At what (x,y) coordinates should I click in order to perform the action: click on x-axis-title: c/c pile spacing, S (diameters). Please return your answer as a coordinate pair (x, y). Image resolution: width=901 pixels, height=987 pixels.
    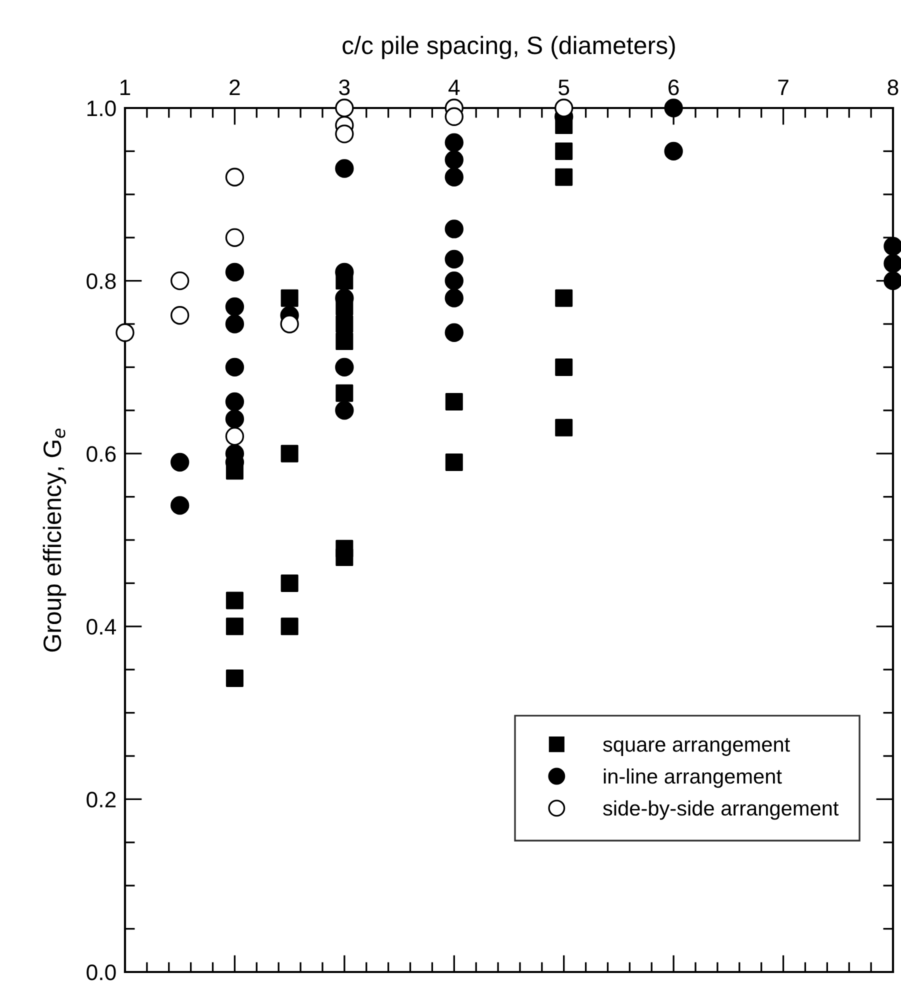
    Looking at the image, I should click on (508, 48).